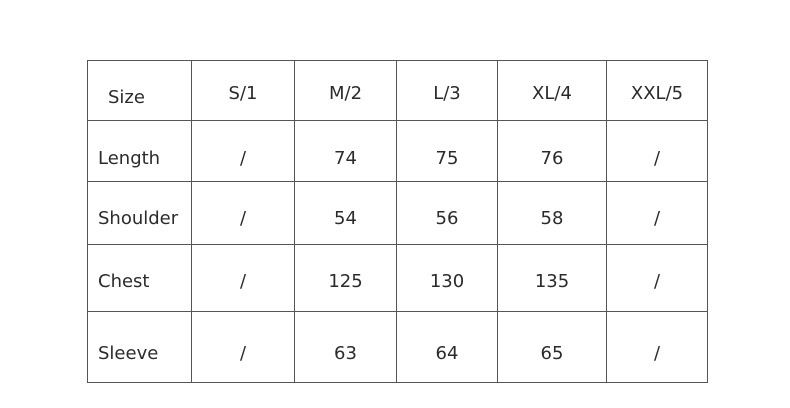 Image resolution: width=790 pixels, height=408 pixels. Describe the element at coordinates (345, 278) in the screenshot. I see `measurement-cell: 125` at that location.